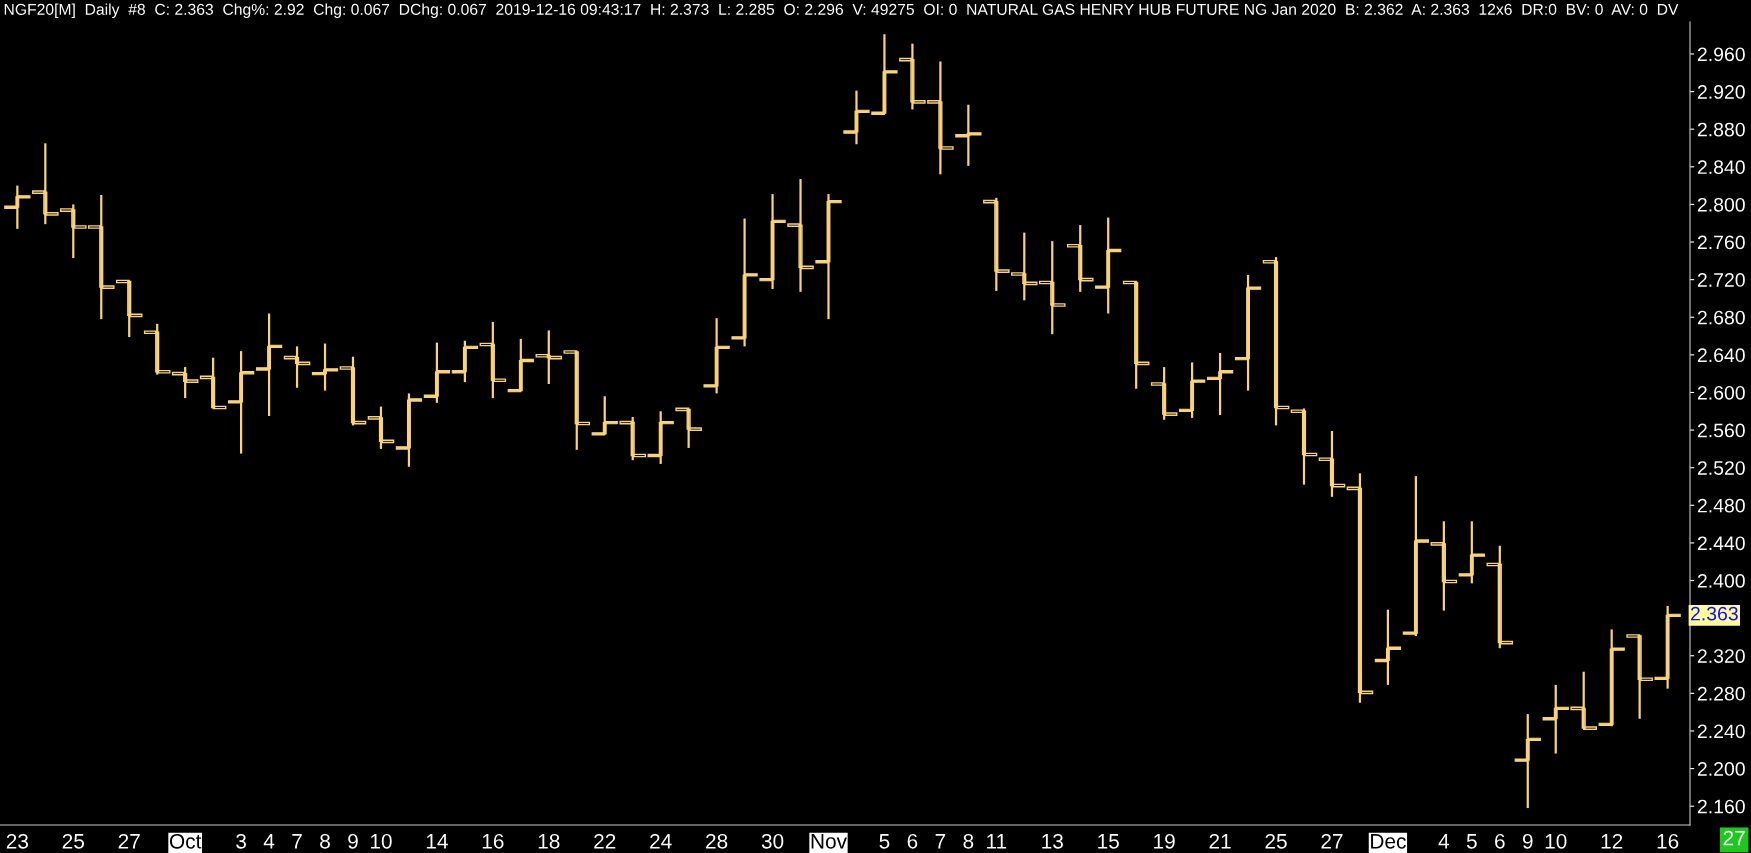  Describe the element at coordinates (1721, 242) in the screenshot. I see `y-tick-label: 2.760` at that location.